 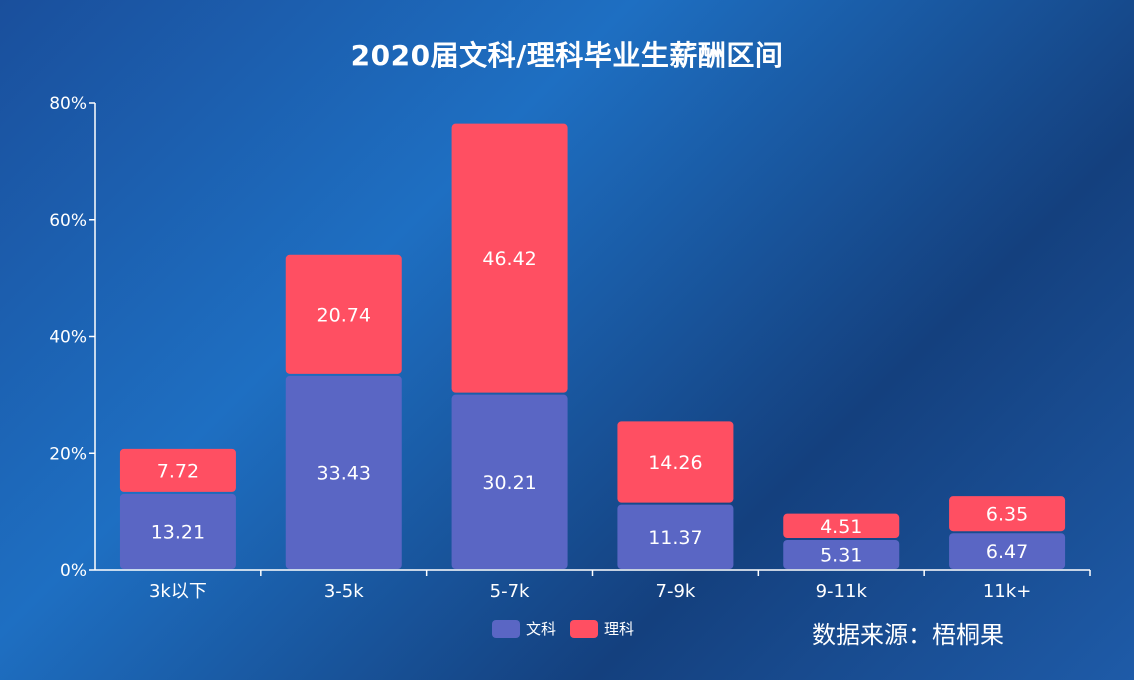 I want to click on x-axis: 3k以下 3-5k 5-7k 7-9k 9-11k 11k+, so click(x=620, y=586).